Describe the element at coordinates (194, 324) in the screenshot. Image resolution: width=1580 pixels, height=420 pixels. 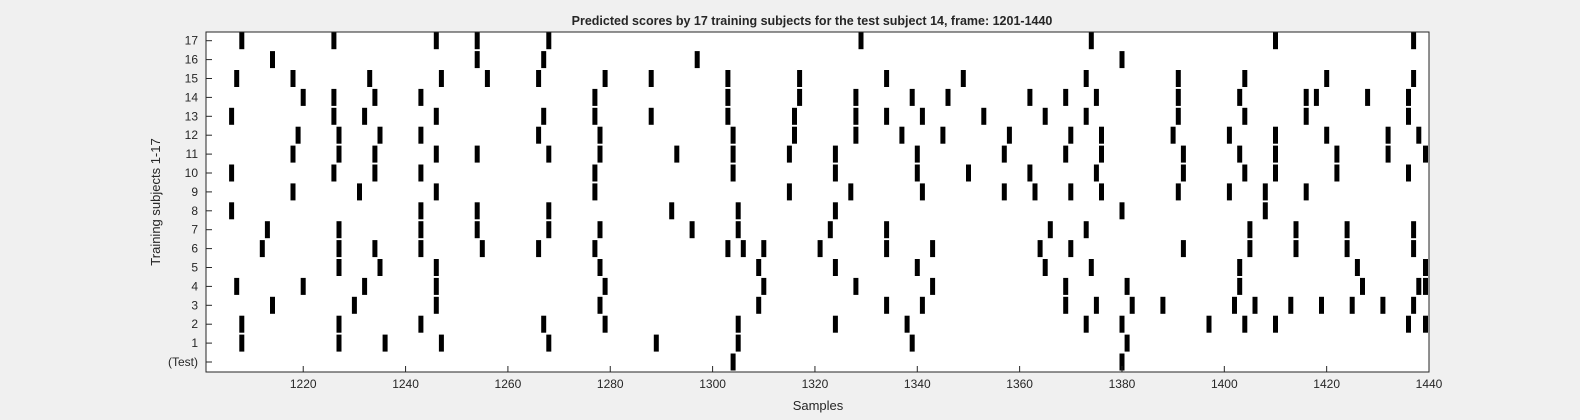
I see `y-tick-label: 2` at that location.